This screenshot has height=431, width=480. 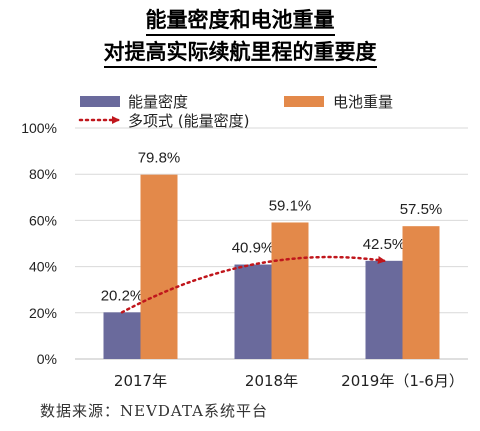 What do you see at coordinates (158, 102) in the screenshot?
I see `legend-label-energy-density: 能量密度` at bounding box center [158, 102].